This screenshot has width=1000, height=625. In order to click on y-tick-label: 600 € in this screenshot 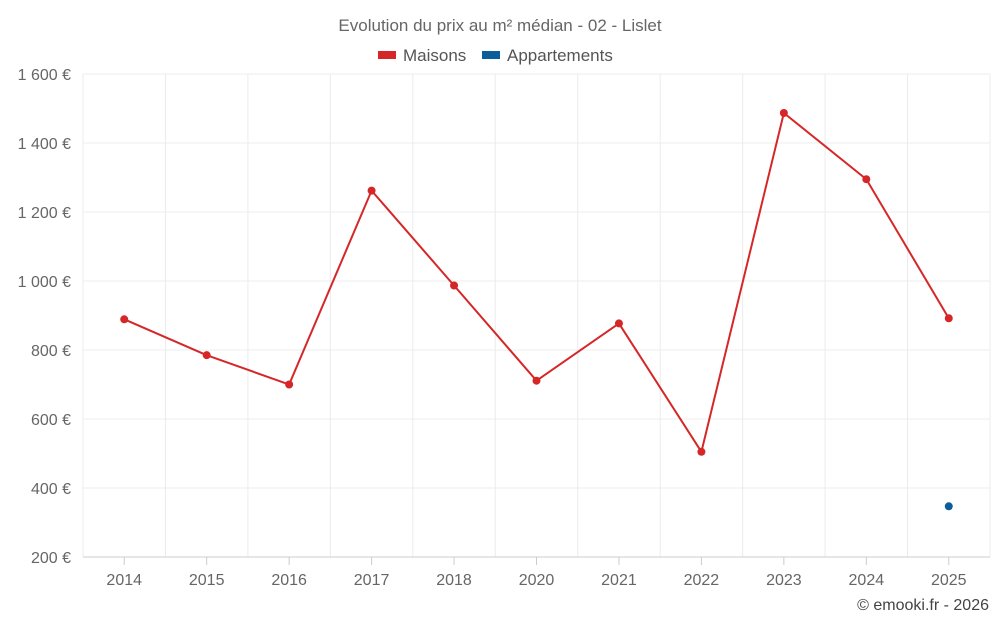, I will do `click(51, 420)`.